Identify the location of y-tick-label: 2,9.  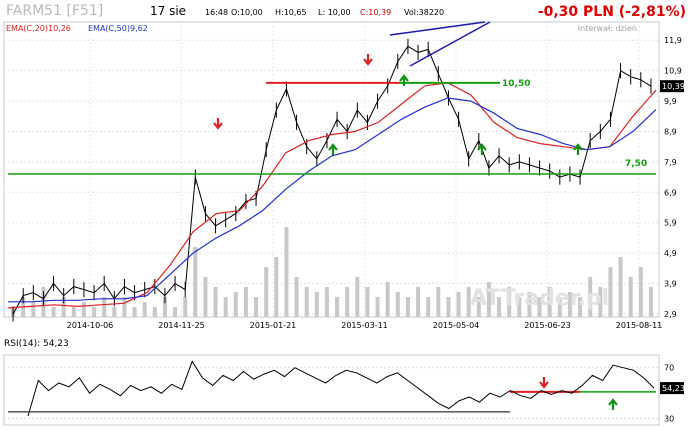
(670, 314).